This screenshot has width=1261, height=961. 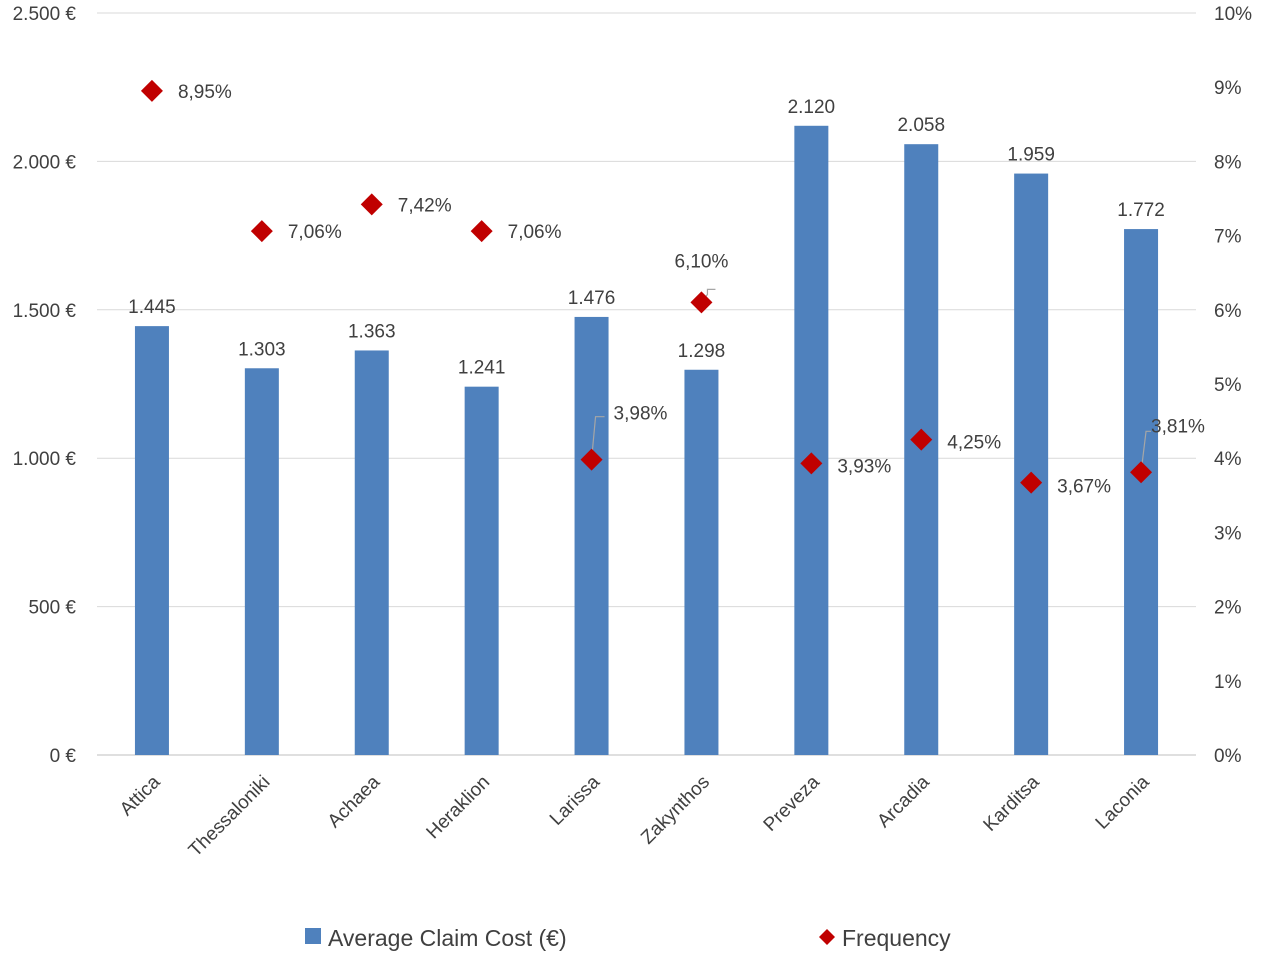 What do you see at coordinates (1228, 237) in the screenshot?
I see `right-axis-tick-label: 7%` at bounding box center [1228, 237].